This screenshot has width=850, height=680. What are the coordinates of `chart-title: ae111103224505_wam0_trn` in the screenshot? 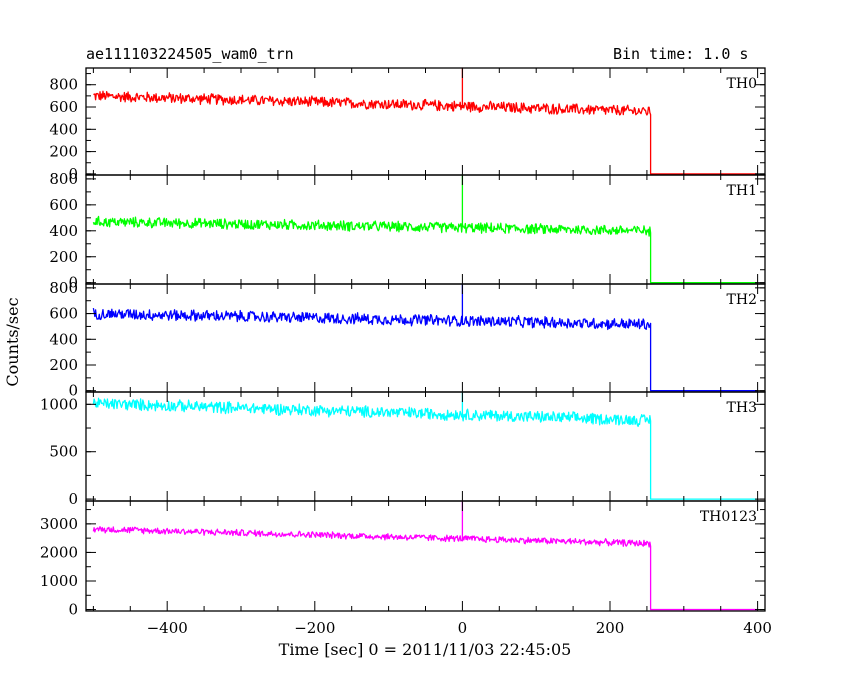 It's located at (190, 54).